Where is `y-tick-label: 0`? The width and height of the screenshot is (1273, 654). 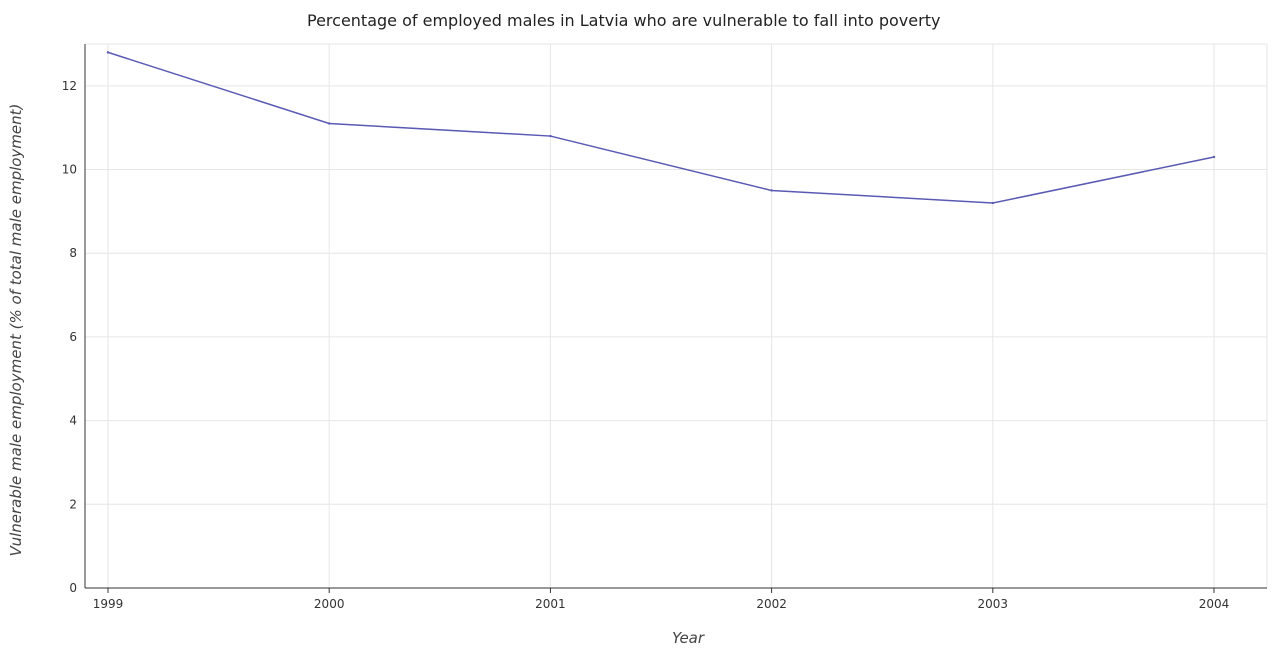 y-tick-label: 0 is located at coordinates (73, 588).